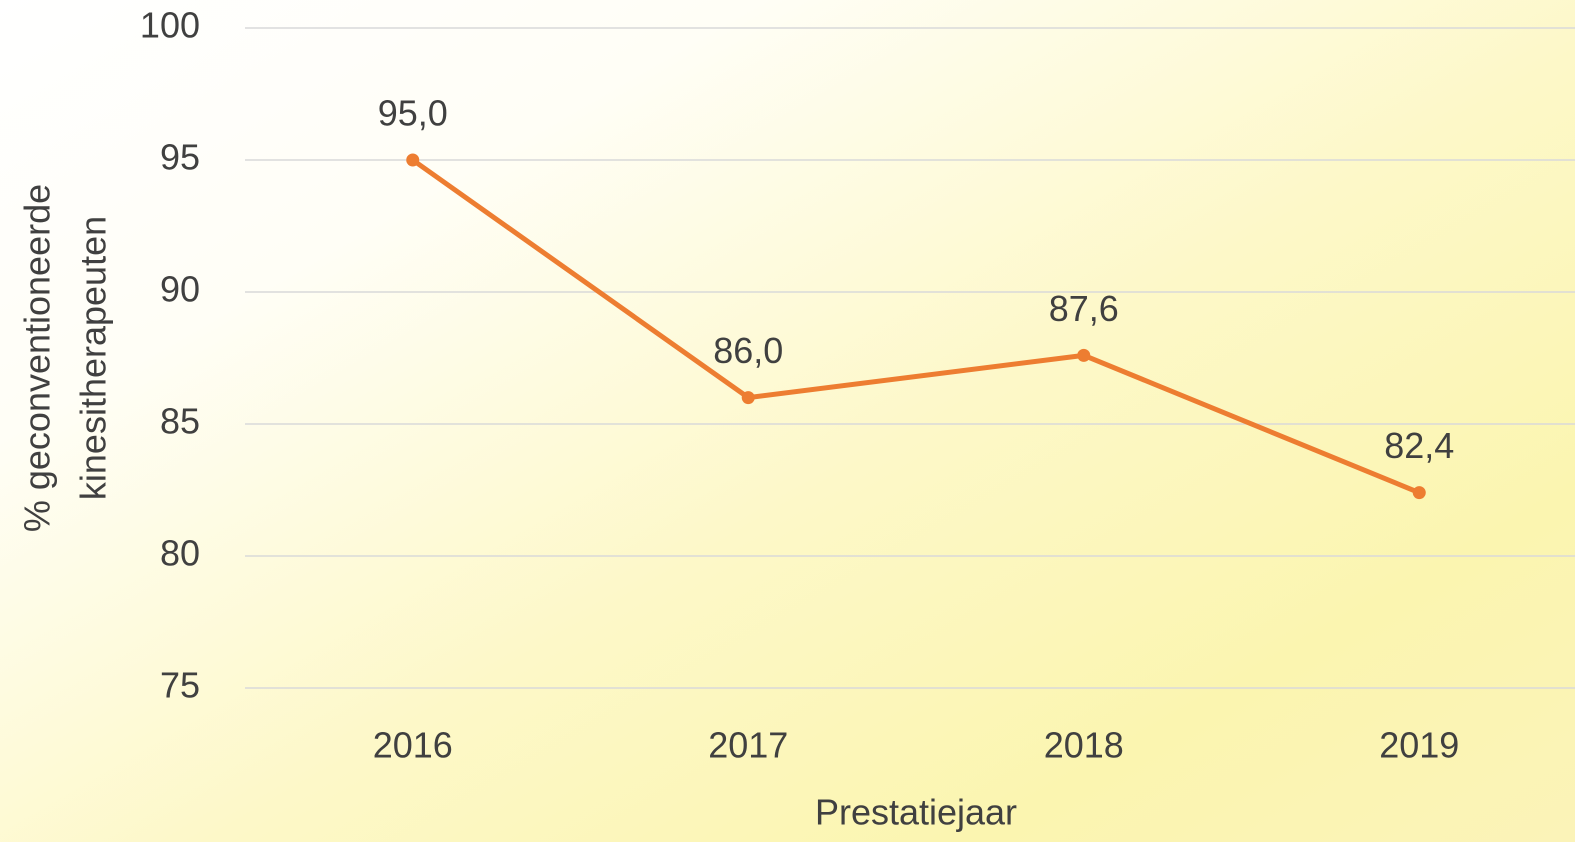 This screenshot has height=842, width=1575. What do you see at coordinates (180, 553) in the screenshot?
I see `y-tick-label: 80` at bounding box center [180, 553].